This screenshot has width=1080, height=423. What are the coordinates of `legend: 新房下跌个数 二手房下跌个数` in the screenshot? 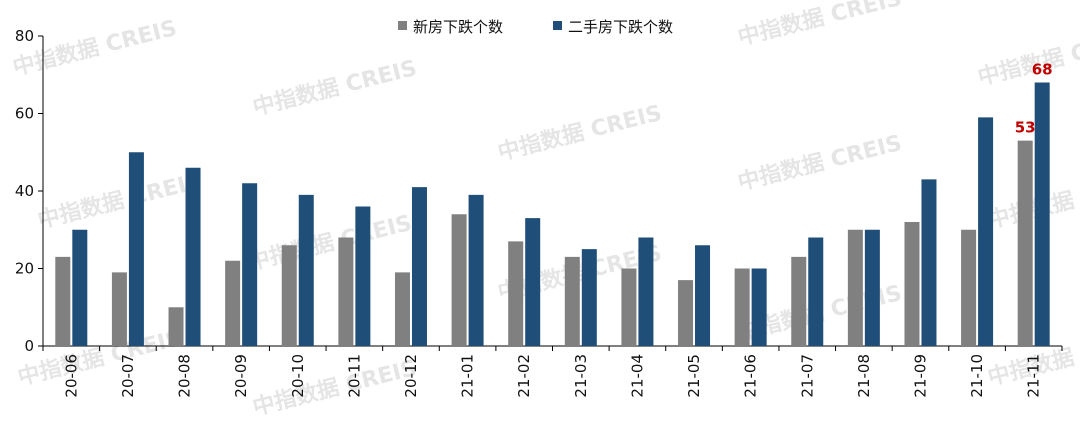 It's located at (535, 27).